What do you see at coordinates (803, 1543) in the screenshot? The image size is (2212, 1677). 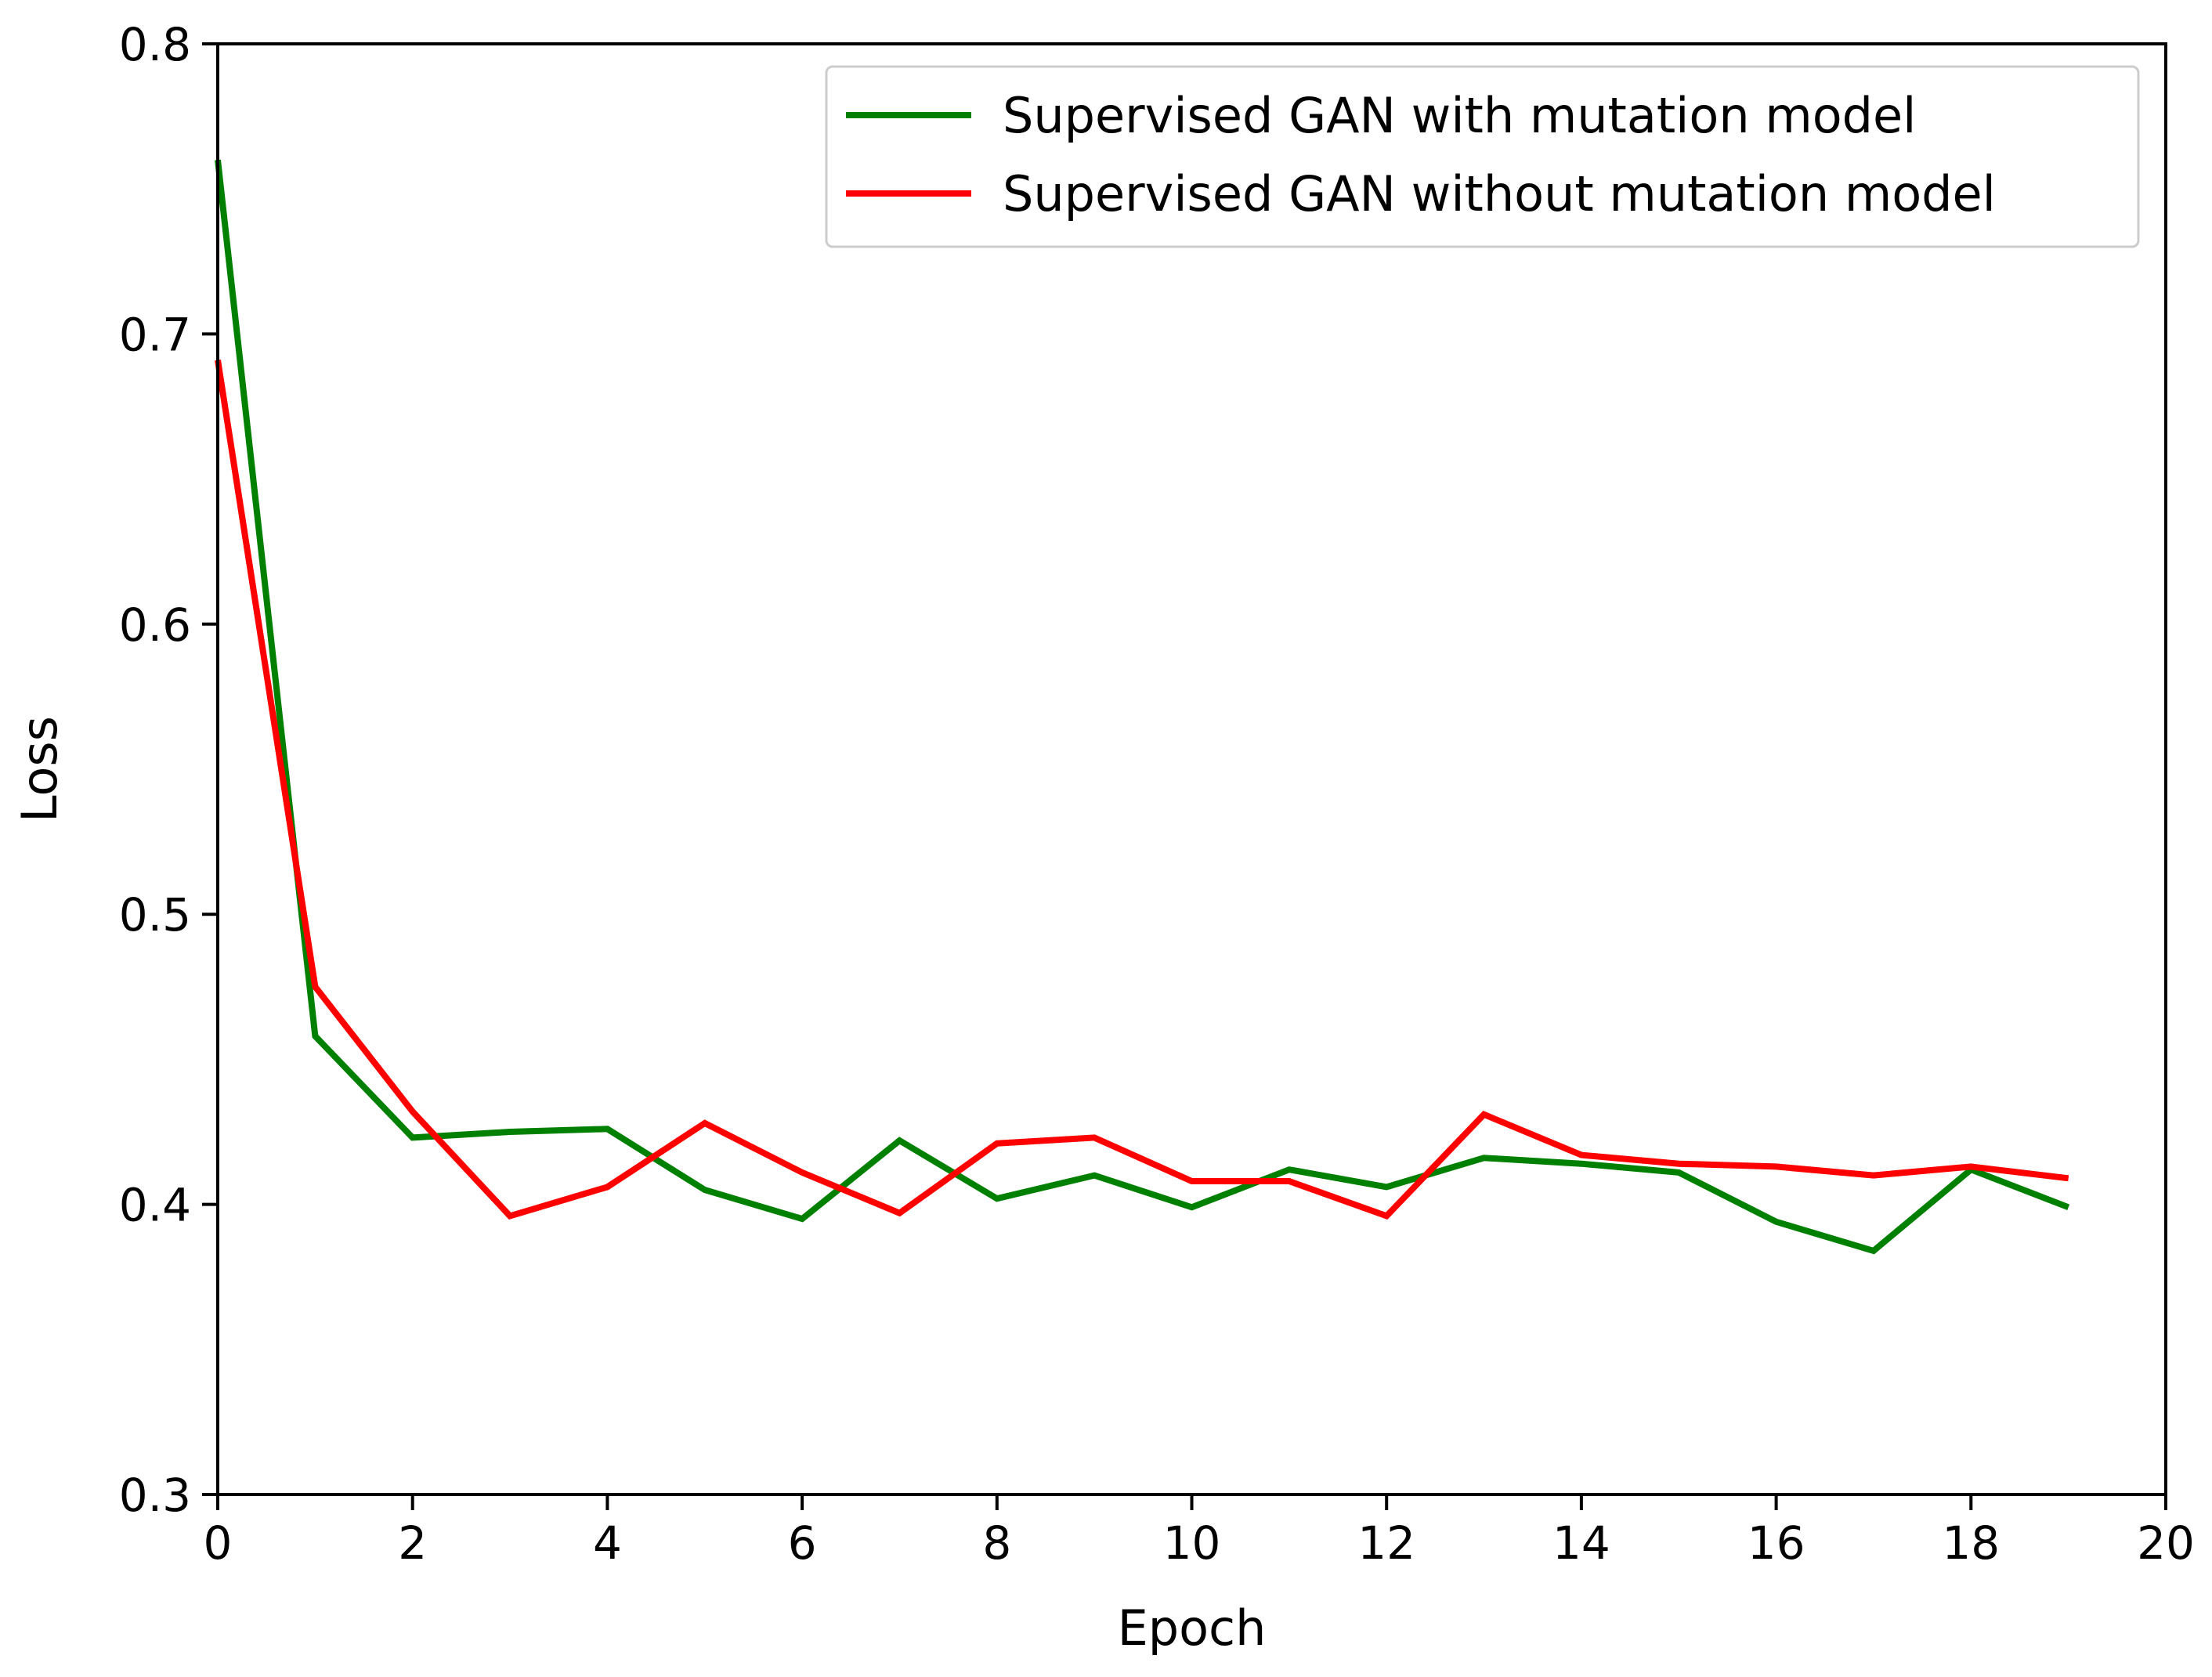 I see `x-tick-label: 6` at bounding box center [803, 1543].